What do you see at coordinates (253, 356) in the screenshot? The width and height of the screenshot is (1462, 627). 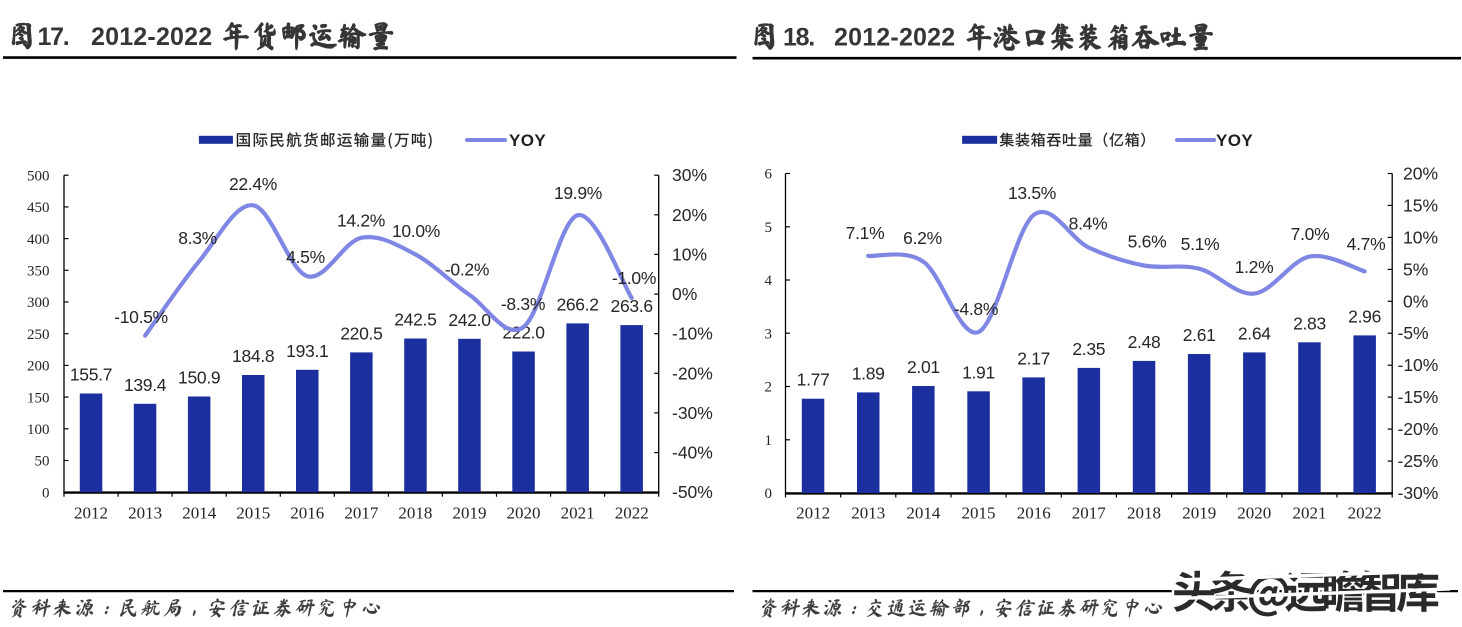 I see `svg-text: 184.8` at bounding box center [253, 356].